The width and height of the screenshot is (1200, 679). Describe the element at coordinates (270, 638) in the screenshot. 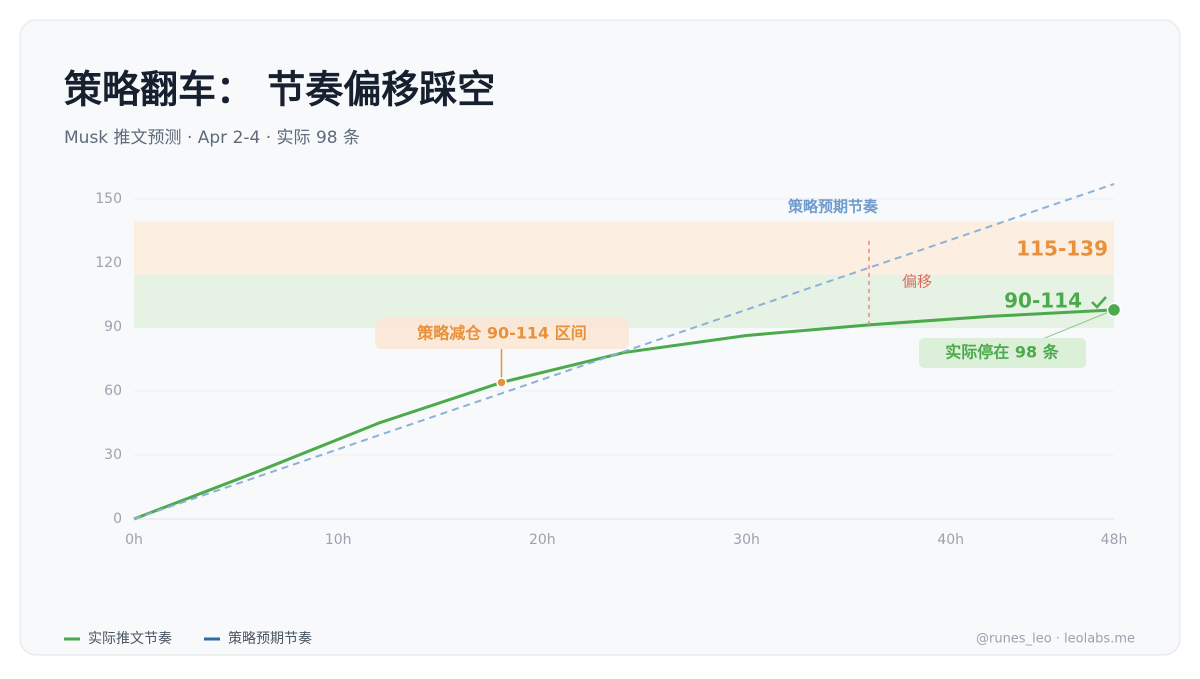

I see `legend-label: 策略预期节奏` at that location.